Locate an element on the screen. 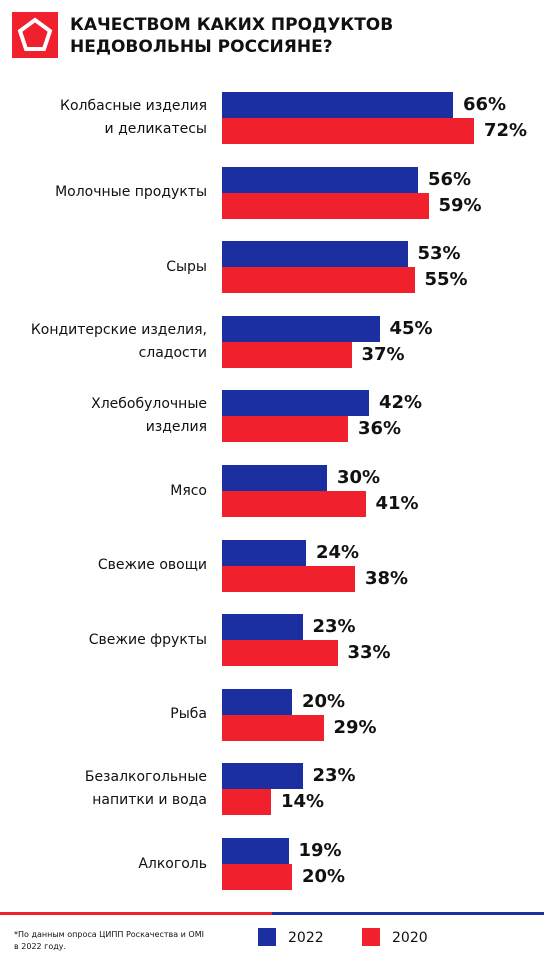 Image resolution: width=544 pixels, height=975 pixels. value-label: 53% is located at coordinates (439, 254).